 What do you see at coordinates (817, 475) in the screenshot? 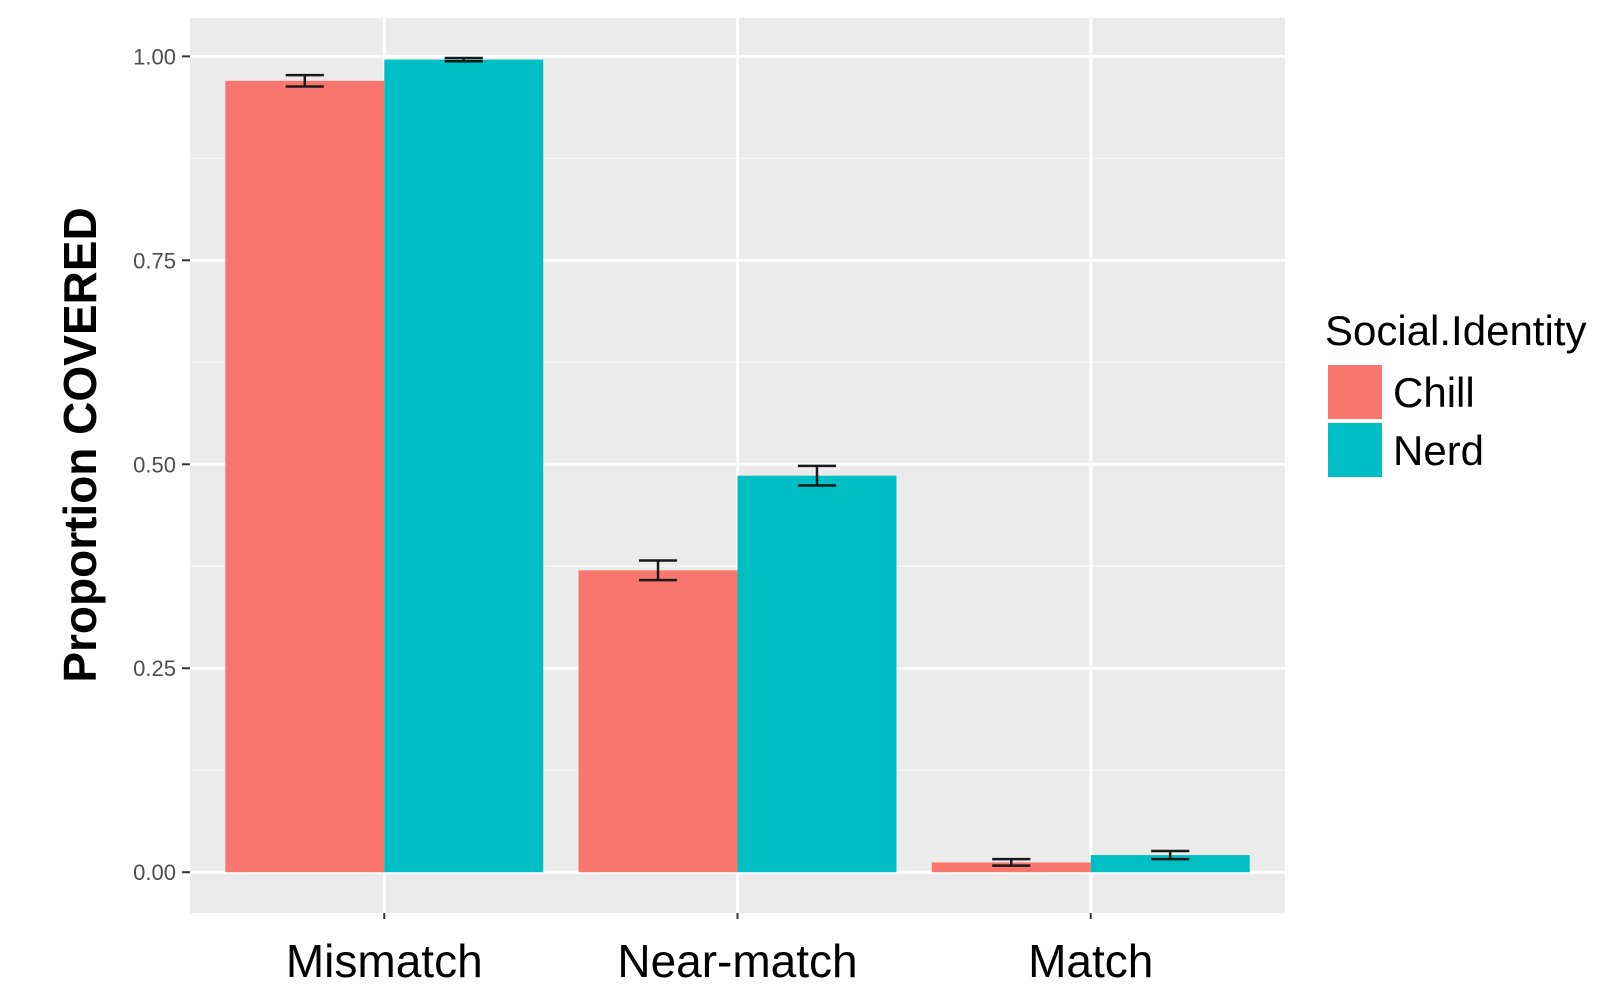
I see `error-bar-nerd-near-match` at bounding box center [817, 475].